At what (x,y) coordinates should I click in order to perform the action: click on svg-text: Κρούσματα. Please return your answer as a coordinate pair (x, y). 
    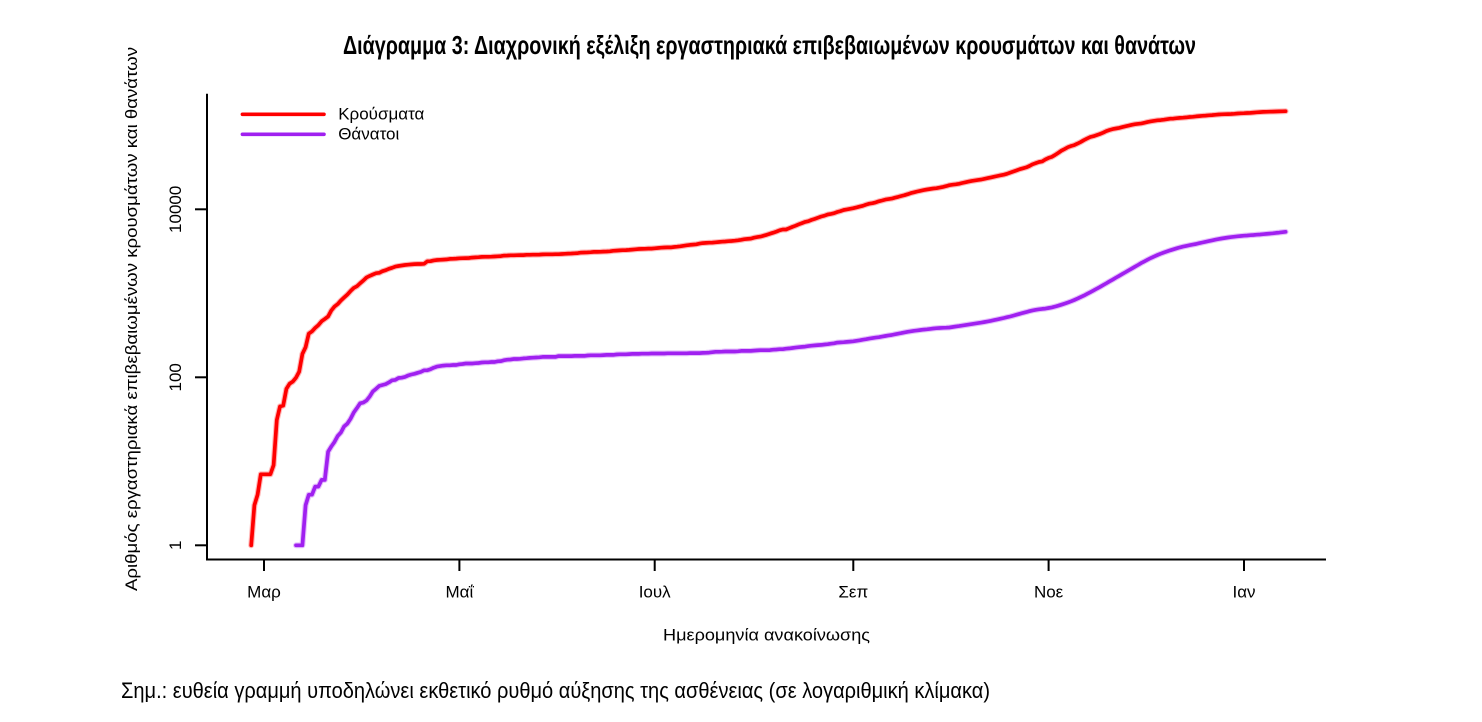
    Looking at the image, I should click on (381, 113).